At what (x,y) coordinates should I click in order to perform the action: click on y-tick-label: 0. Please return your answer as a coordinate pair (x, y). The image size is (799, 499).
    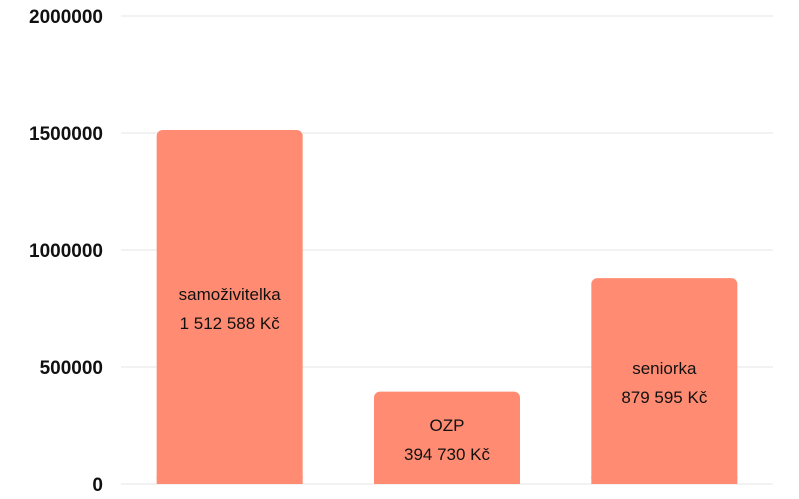
    Looking at the image, I should click on (97, 485).